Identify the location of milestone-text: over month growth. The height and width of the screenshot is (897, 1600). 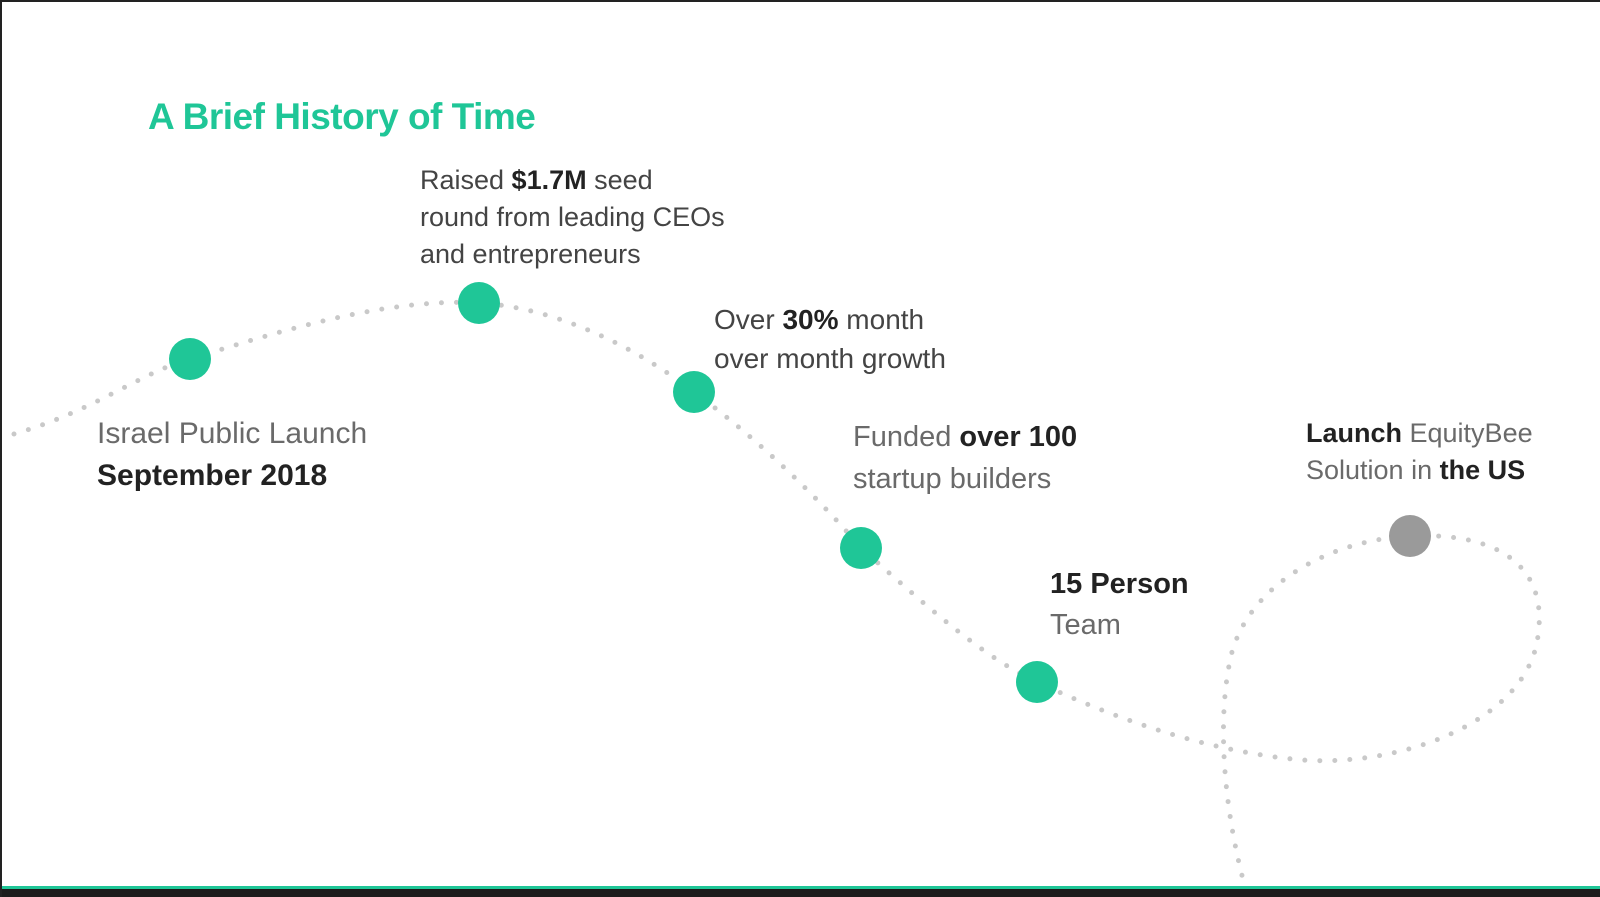
(830, 358).